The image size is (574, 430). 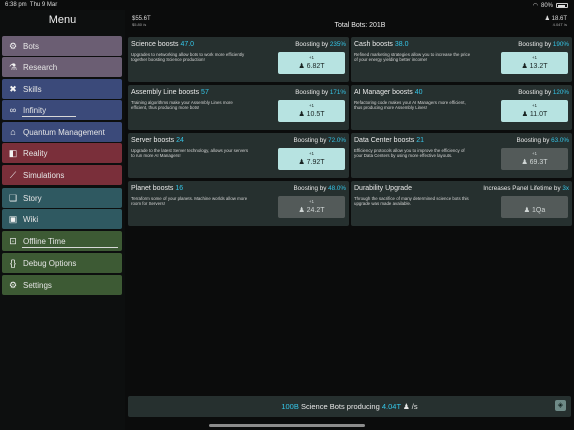 What do you see at coordinates (62, 153) in the screenshot?
I see `sidebar-item-reality: ◧ Reality` at bounding box center [62, 153].